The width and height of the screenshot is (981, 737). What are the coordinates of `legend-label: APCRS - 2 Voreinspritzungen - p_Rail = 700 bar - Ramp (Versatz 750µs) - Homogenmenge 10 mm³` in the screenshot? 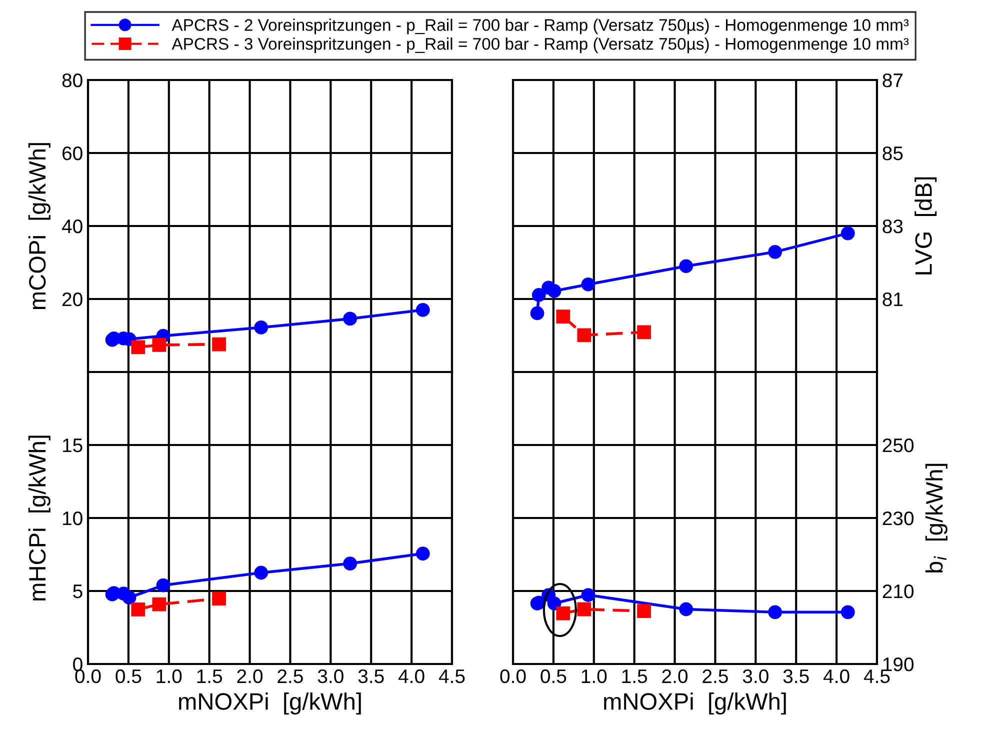 It's located at (540, 26).